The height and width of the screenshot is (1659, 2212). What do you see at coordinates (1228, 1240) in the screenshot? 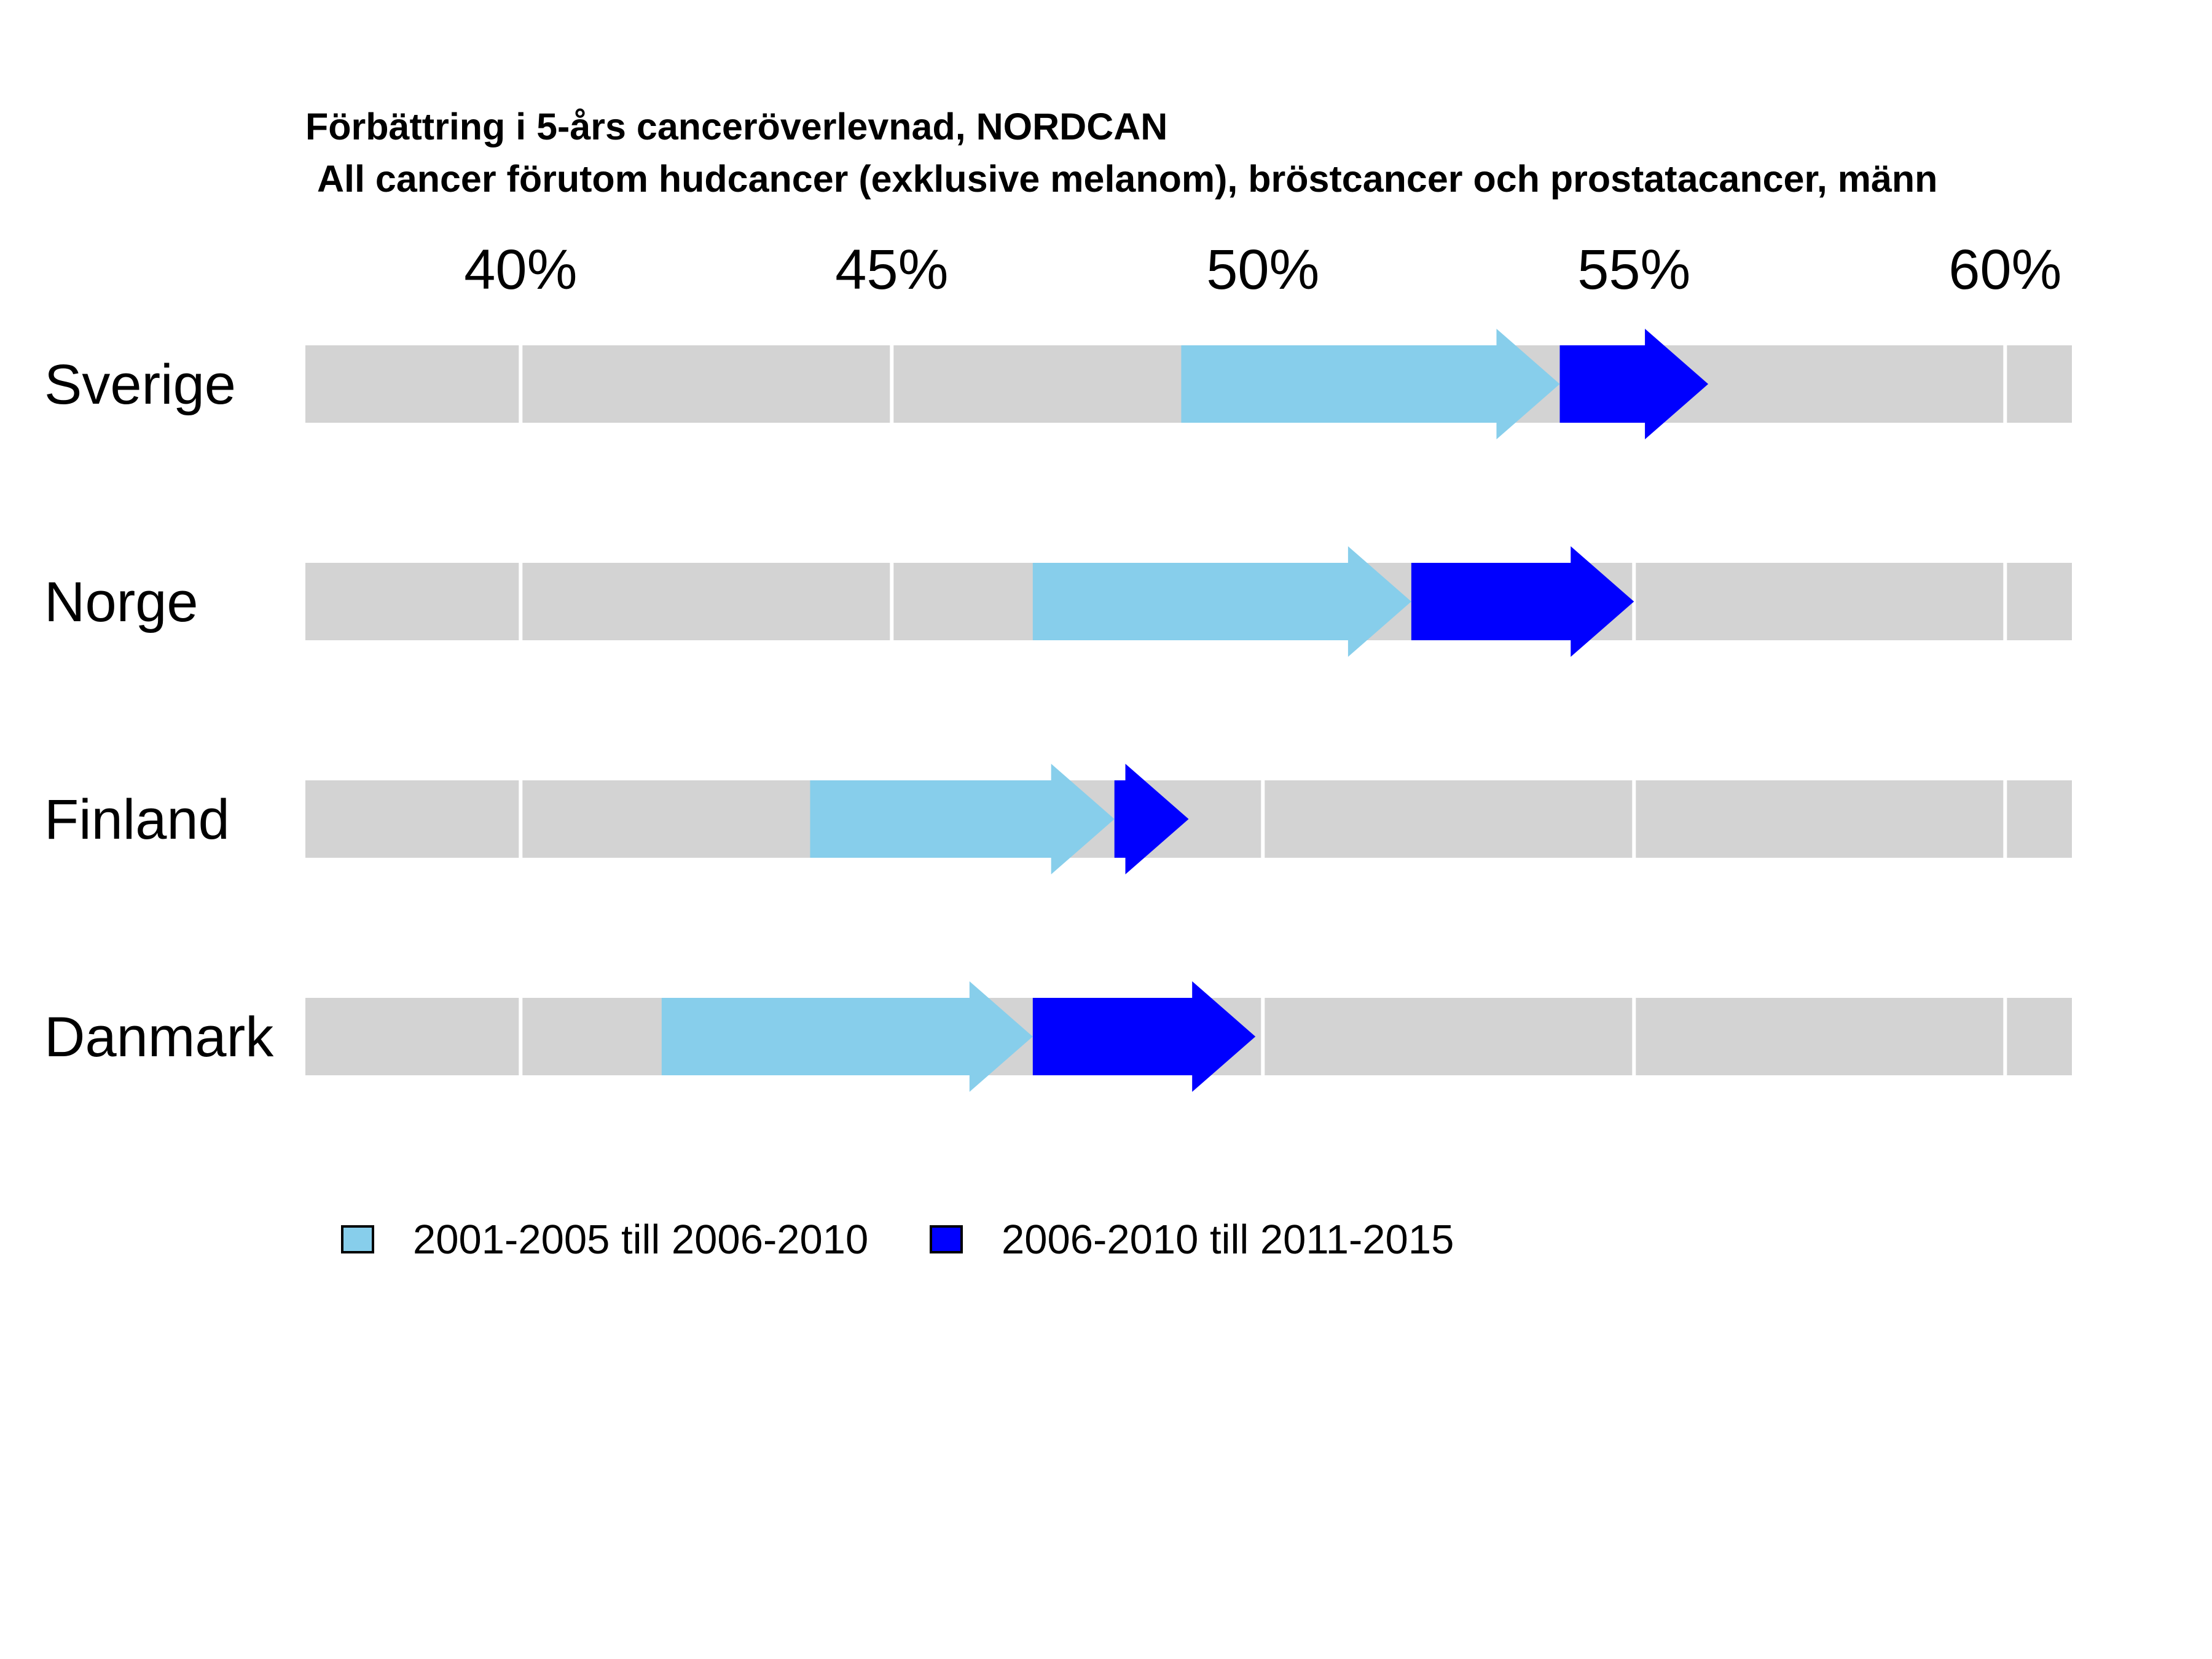
I see `legend-label: 2006-2010 till 2011-2015` at bounding box center [1228, 1240].